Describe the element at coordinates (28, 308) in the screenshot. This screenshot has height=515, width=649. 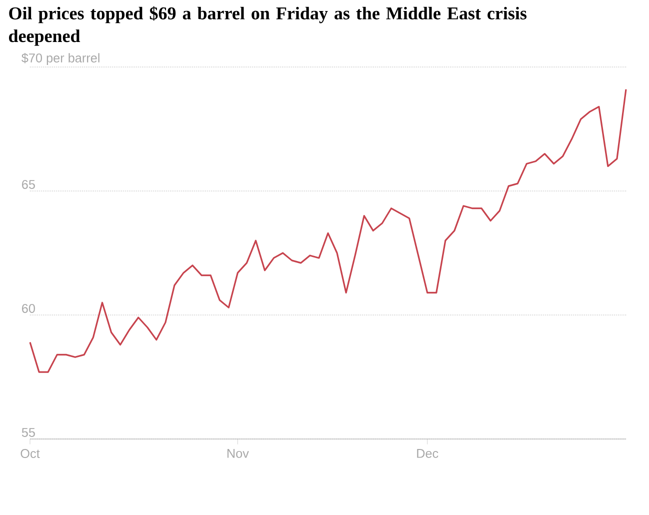
I see `y-tick-label: 60` at that location.